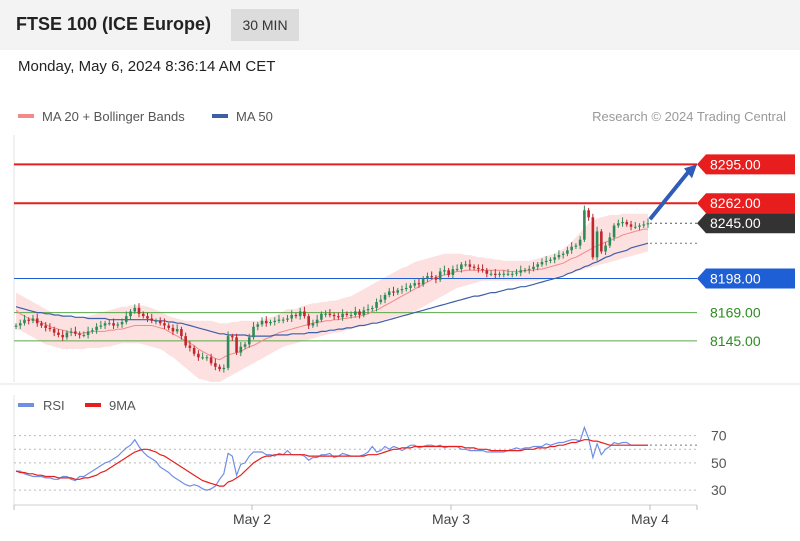 Image resolution: width=800 pixels, height=541 pixels. Describe the element at coordinates (54, 405) in the screenshot. I see `rsi-legend-label: RSI` at that location.